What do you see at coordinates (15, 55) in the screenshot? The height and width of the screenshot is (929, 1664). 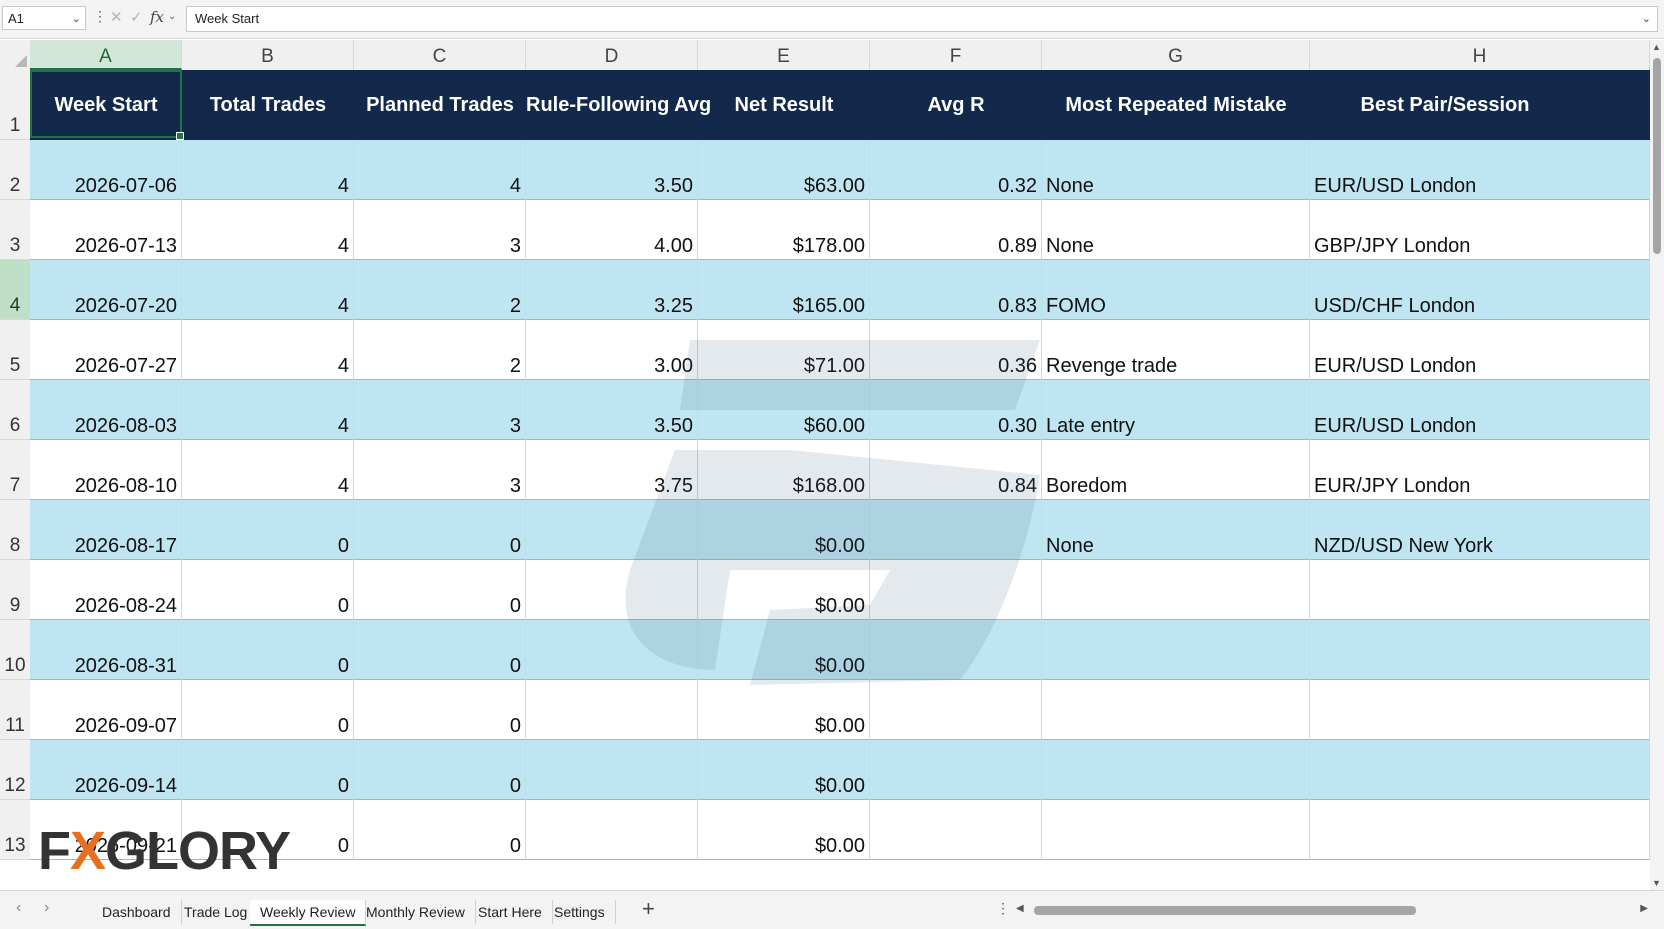 I see `select-all-button` at bounding box center [15, 55].